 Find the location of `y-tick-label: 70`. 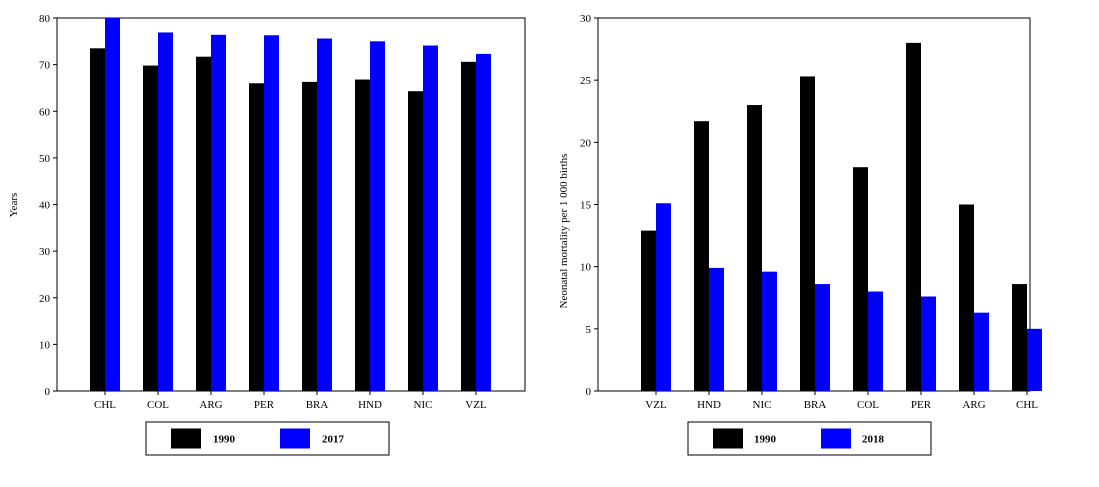

y-tick-label: 70 is located at coordinates (45, 66).